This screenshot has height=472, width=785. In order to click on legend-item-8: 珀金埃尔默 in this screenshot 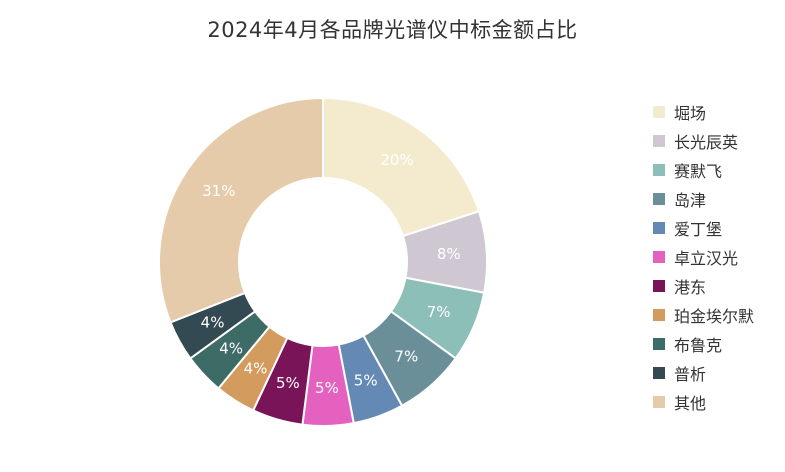, I will do `click(703, 314)`.